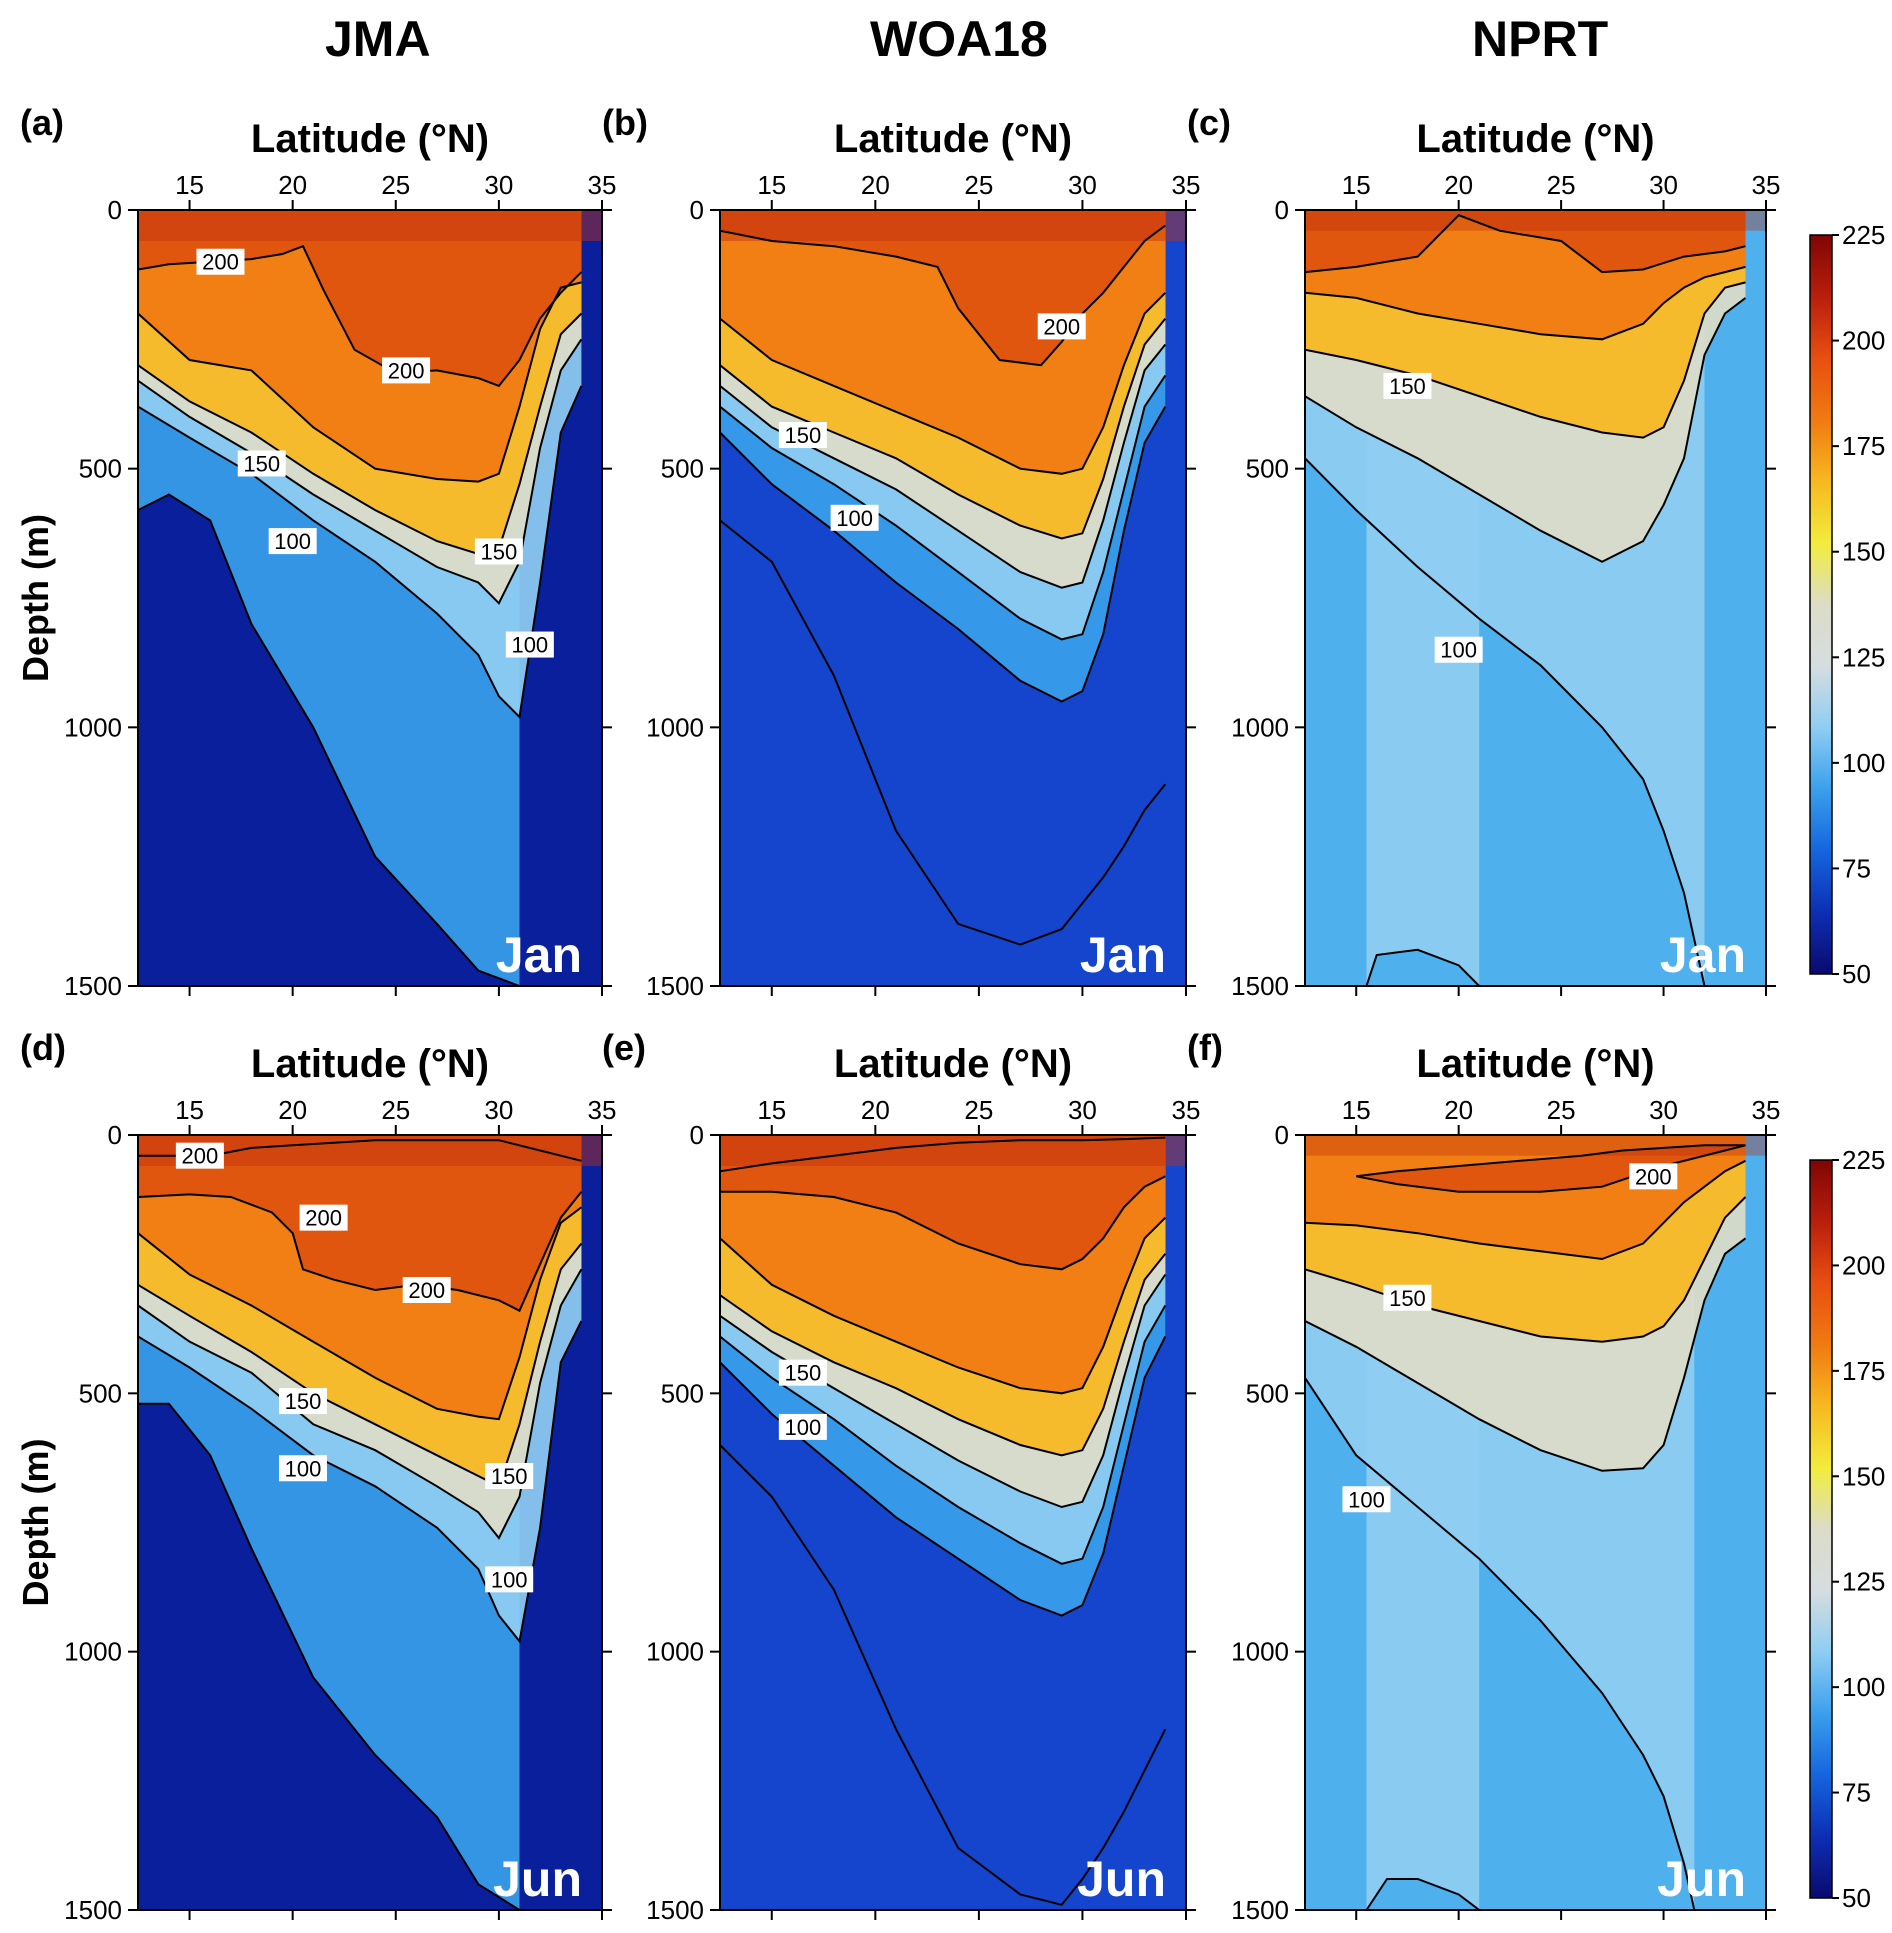 Image resolution: width=1892 pixels, height=1933 pixels. What do you see at coordinates (953, 598) in the screenshot?
I see `panel-body: 200 150 100` at bounding box center [953, 598].